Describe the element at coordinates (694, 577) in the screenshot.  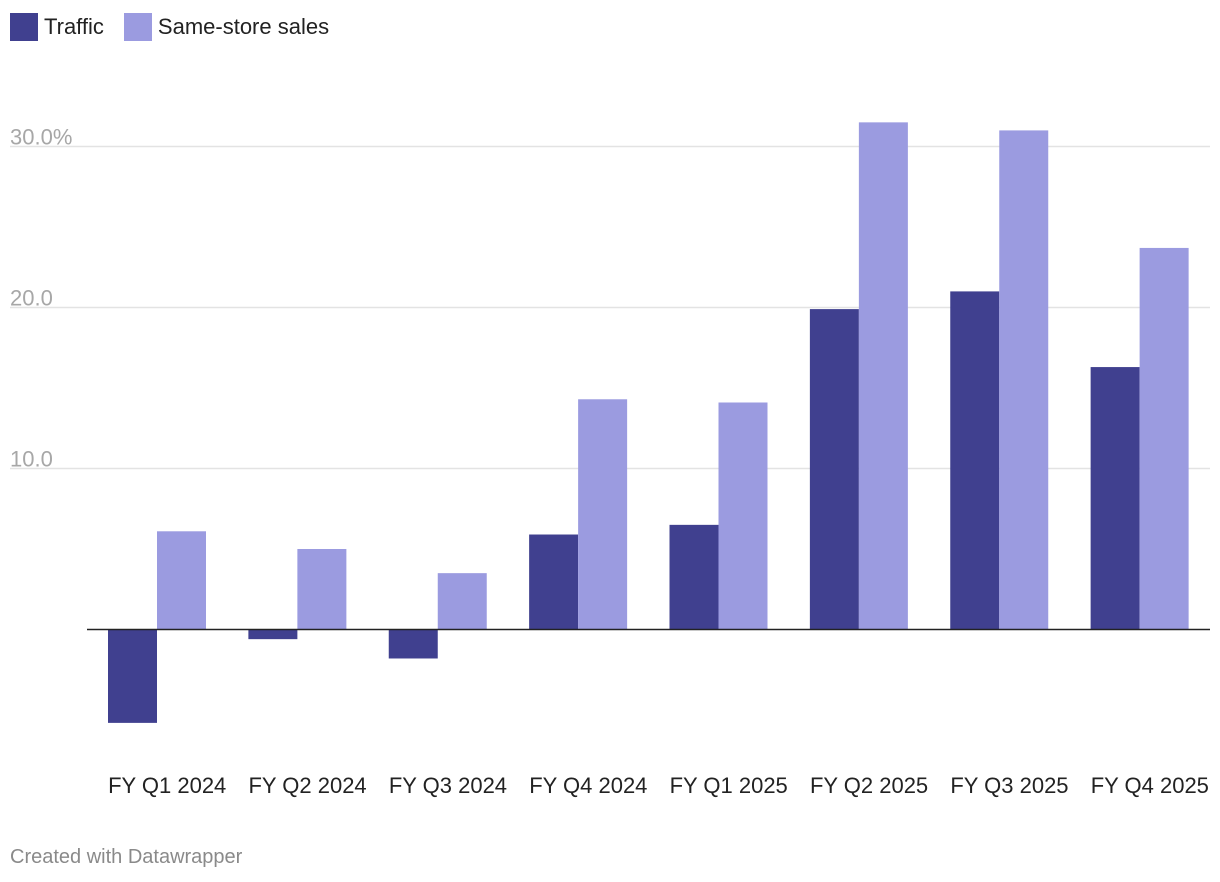
I see `bar-traffic-fy-q1-2025` at that location.